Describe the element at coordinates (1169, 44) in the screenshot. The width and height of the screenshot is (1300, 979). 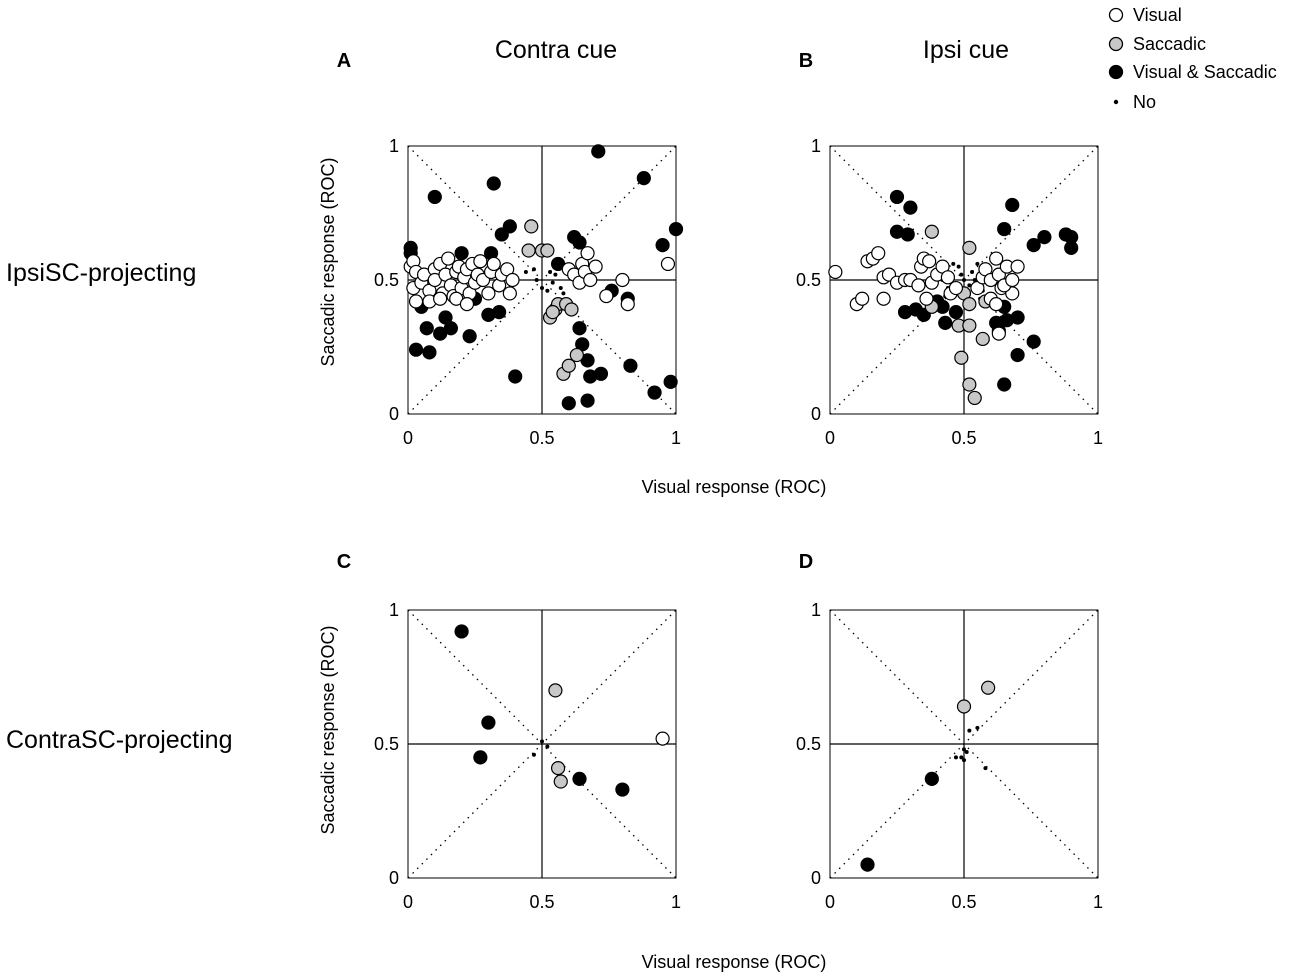
I see `legend-label-saccadic: Saccadic` at that location.